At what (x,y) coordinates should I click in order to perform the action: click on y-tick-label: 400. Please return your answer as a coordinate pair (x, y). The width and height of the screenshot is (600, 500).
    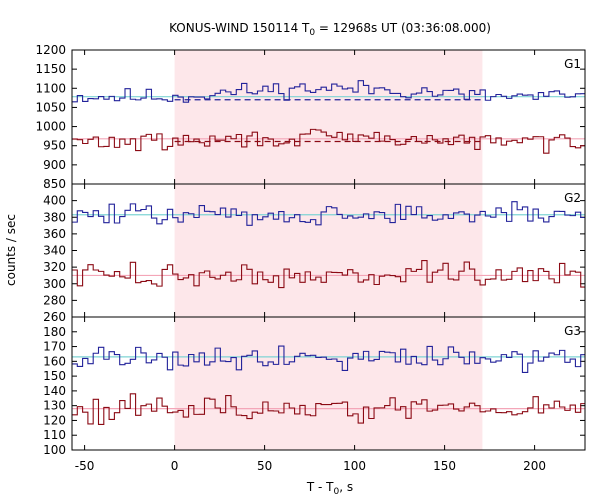
    Looking at the image, I should click on (54, 201).